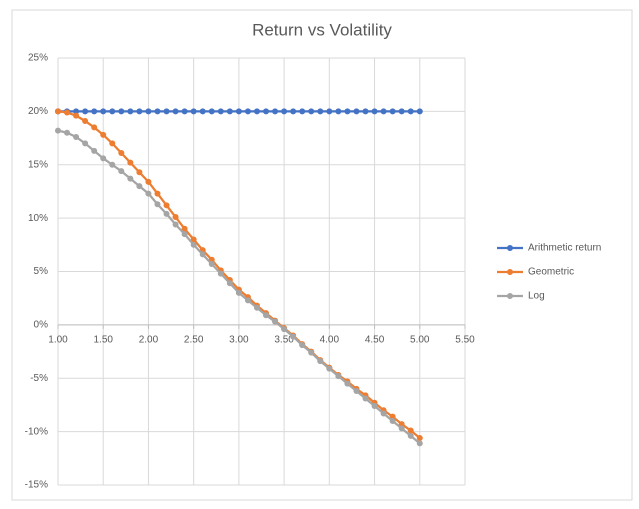 The height and width of the screenshot is (509, 639). What do you see at coordinates (149, 340) in the screenshot?
I see `x-tick-label: 2.00` at bounding box center [149, 340].